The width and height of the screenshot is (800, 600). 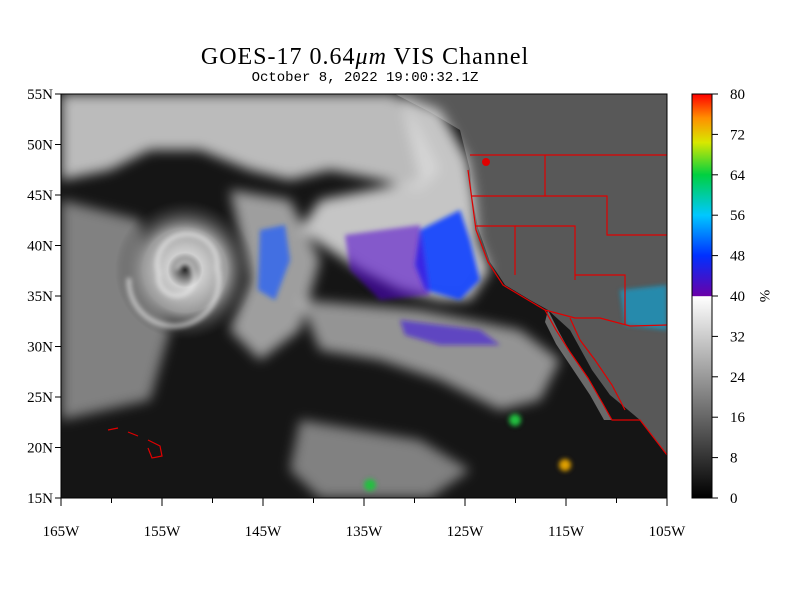 I want to click on lat-tick-label: 50N, so click(x=40, y=146).